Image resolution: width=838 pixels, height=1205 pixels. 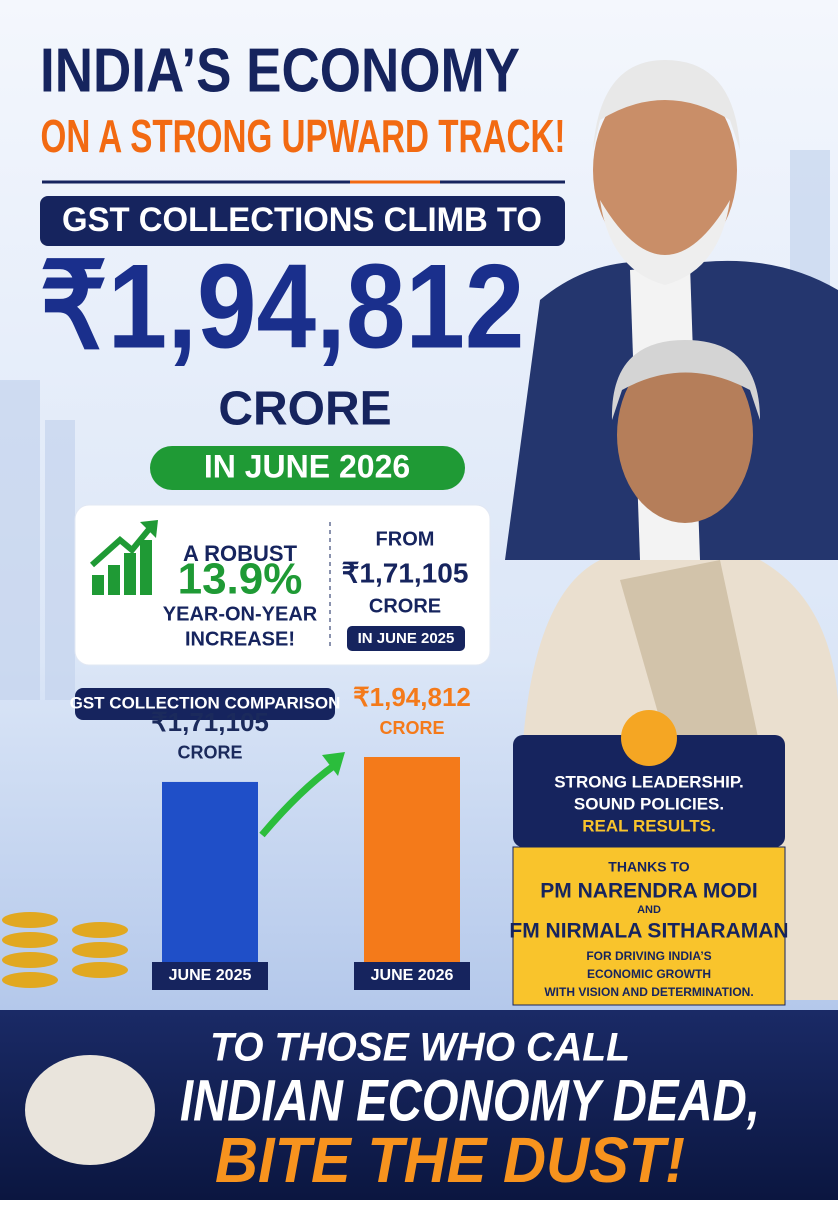 I want to click on panel-bottom, so click(x=649, y=926).